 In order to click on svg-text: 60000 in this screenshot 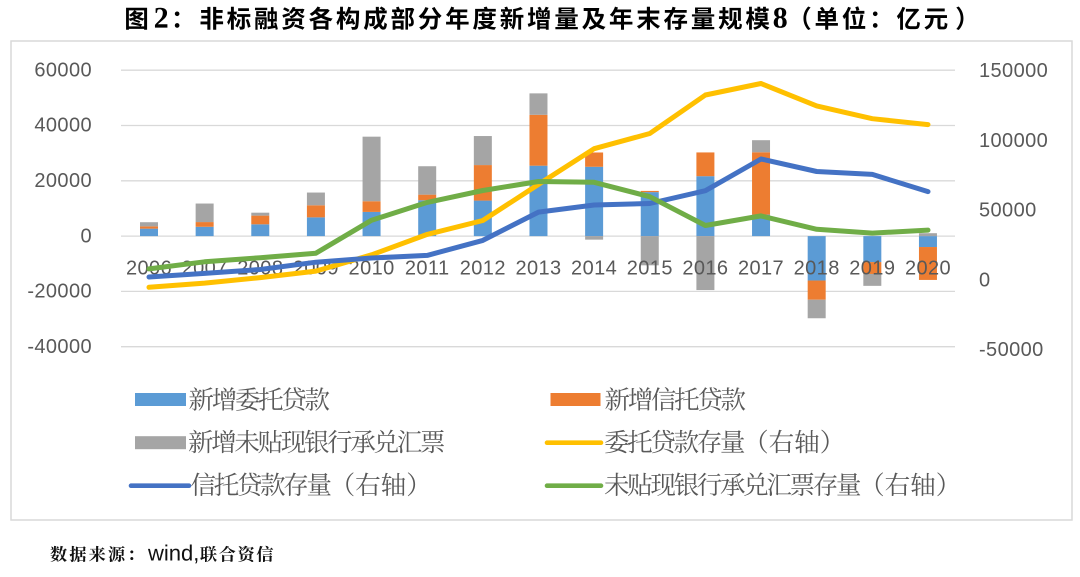, I will do `click(63, 70)`.